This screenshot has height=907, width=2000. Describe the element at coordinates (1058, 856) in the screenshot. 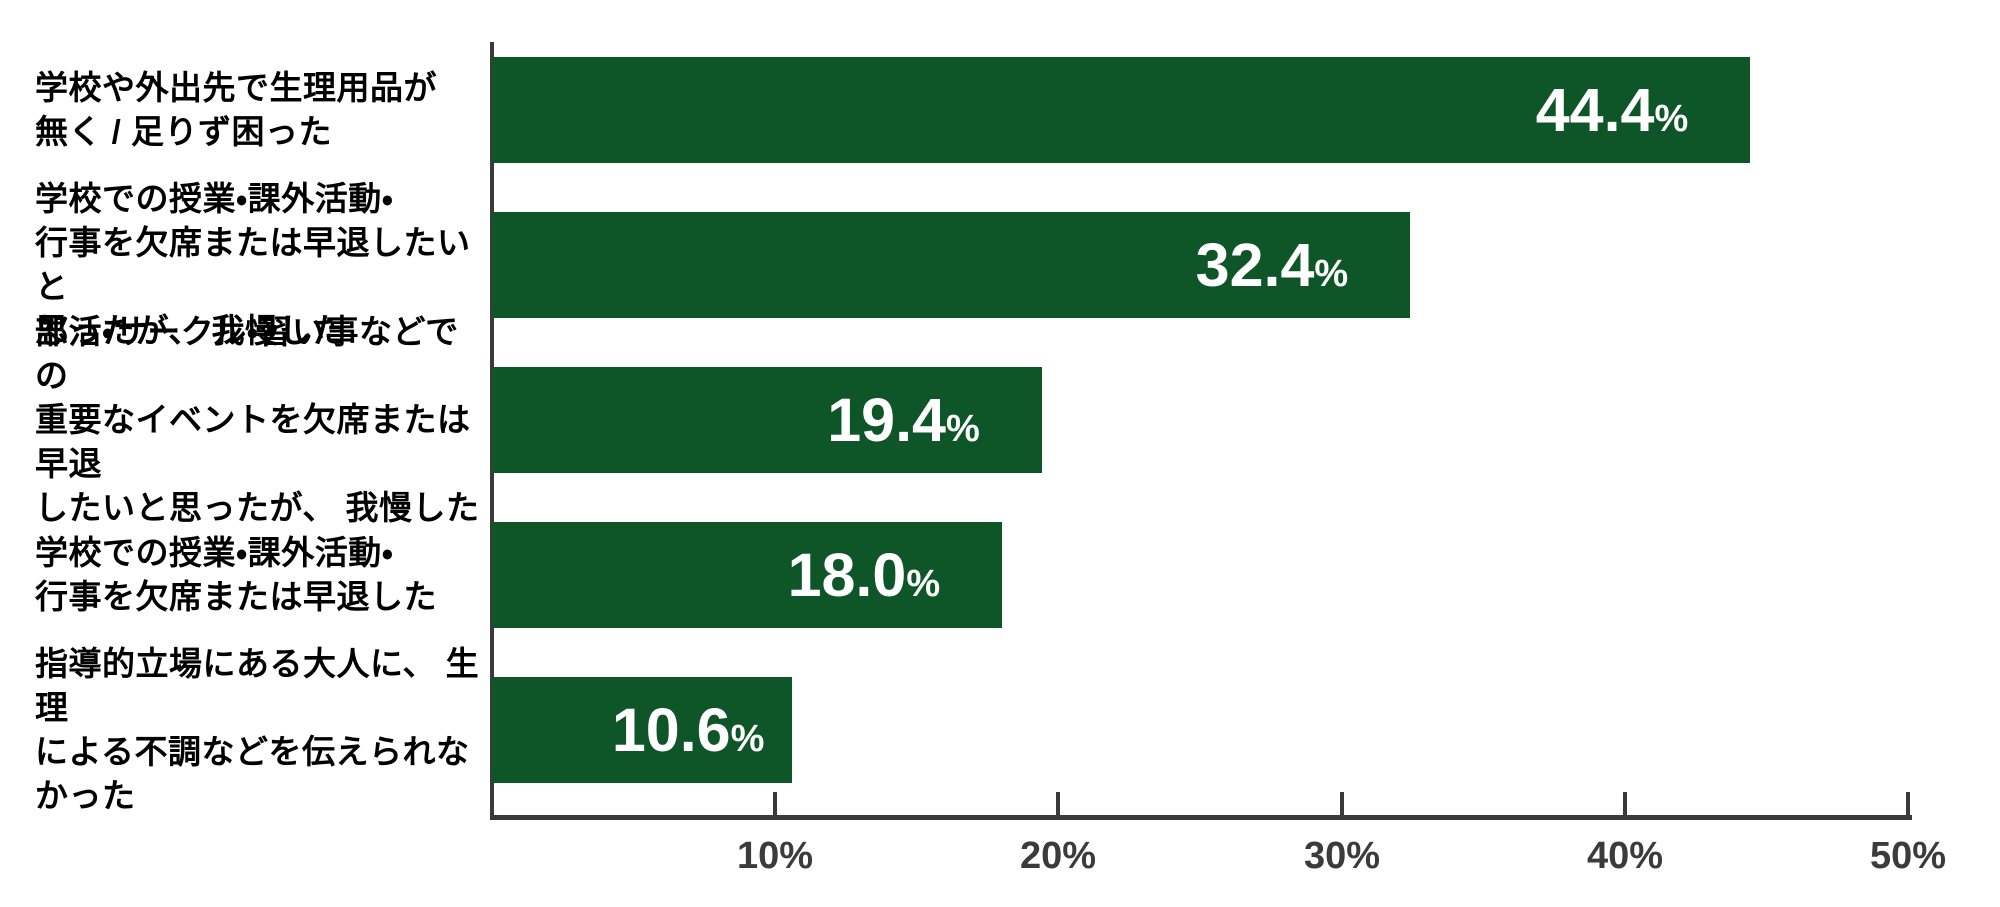

I see `x-tick-label: 20%` at that location.